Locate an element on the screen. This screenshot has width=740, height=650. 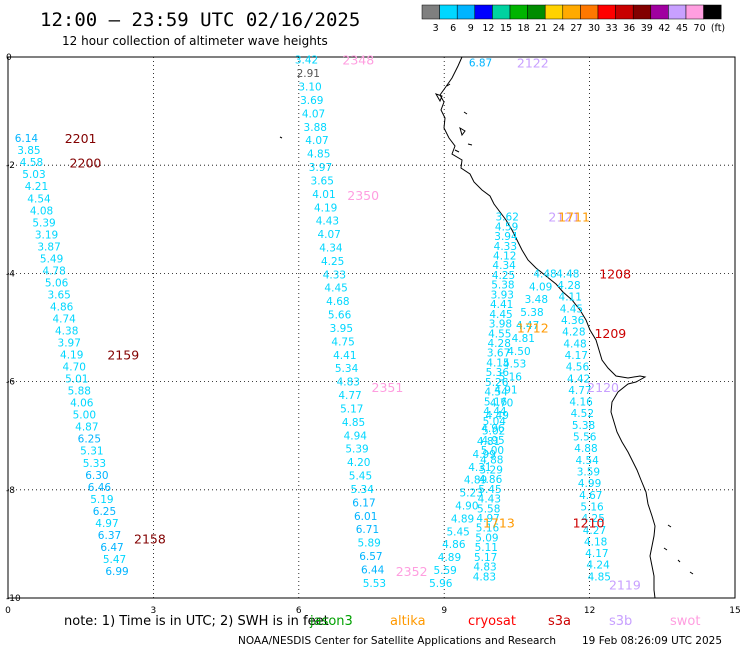
swh-value: 4.44 is located at coordinates (495, 412).